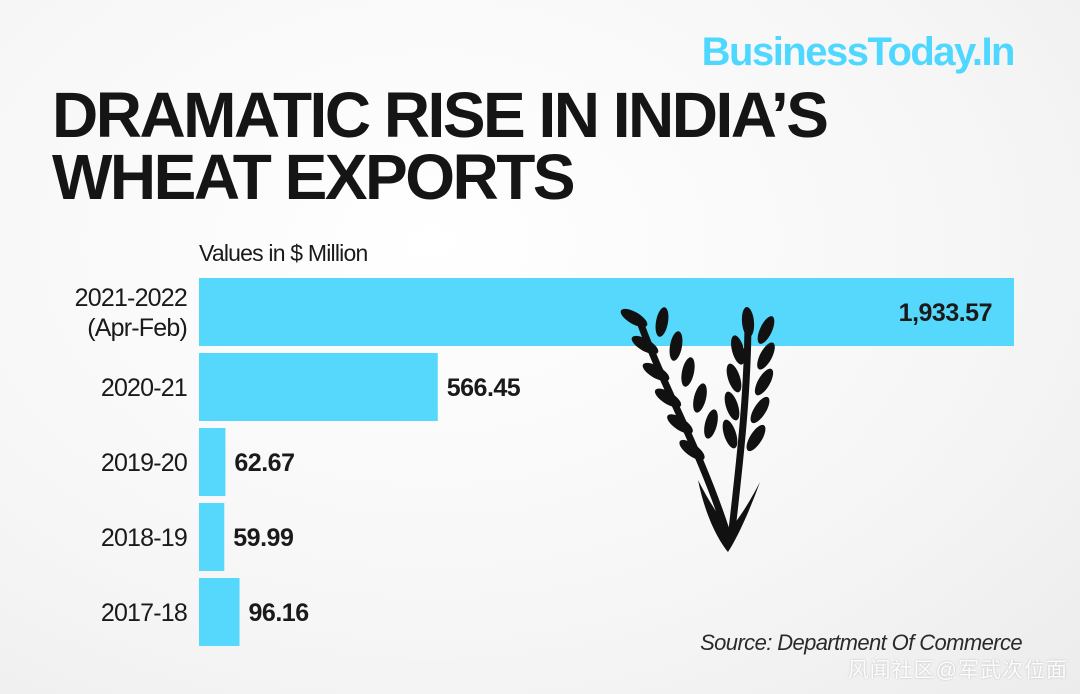  Describe the element at coordinates (263, 538) in the screenshot. I see `value-label-3: 59.99` at that location.